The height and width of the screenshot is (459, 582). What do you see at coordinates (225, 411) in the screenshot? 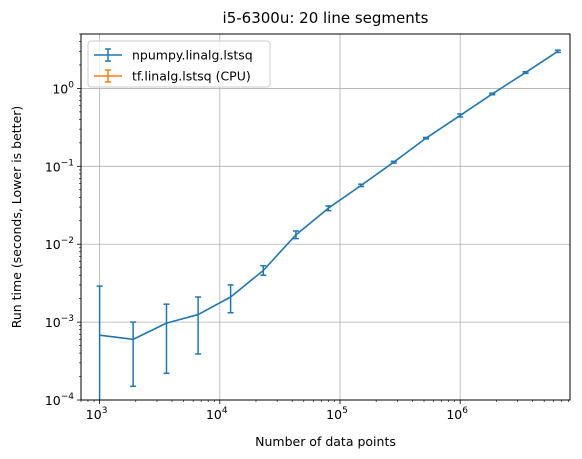
I see `x-tick-exponent: 4` at bounding box center [225, 411].